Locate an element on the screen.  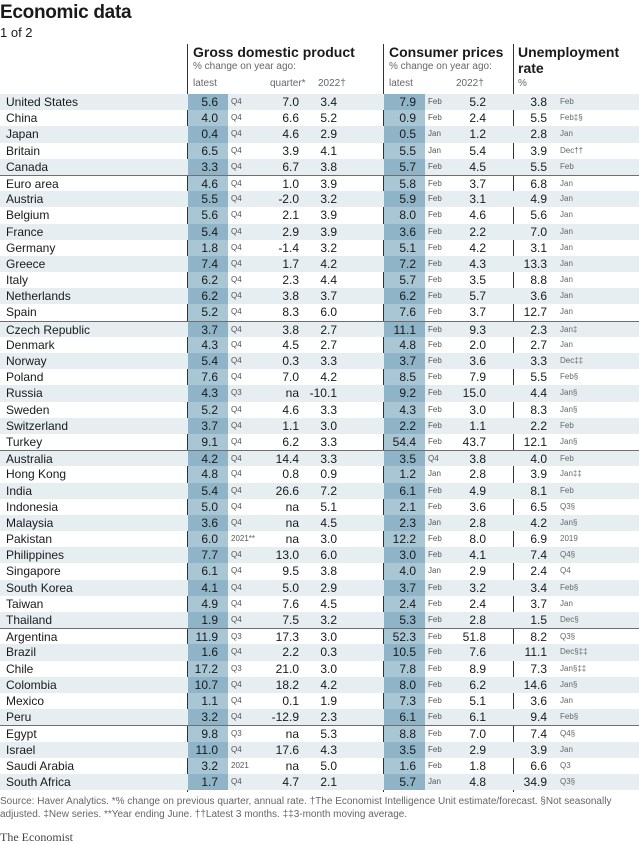
gdp-latest: 3.2 is located at coordinates (209, 765).